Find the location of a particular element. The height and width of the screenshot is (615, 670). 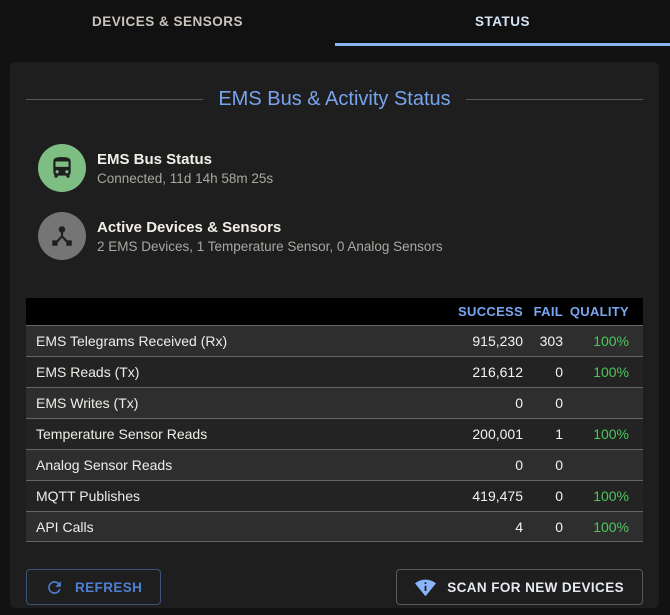

scan-wifi-icon is located at coordinates (426, 587).